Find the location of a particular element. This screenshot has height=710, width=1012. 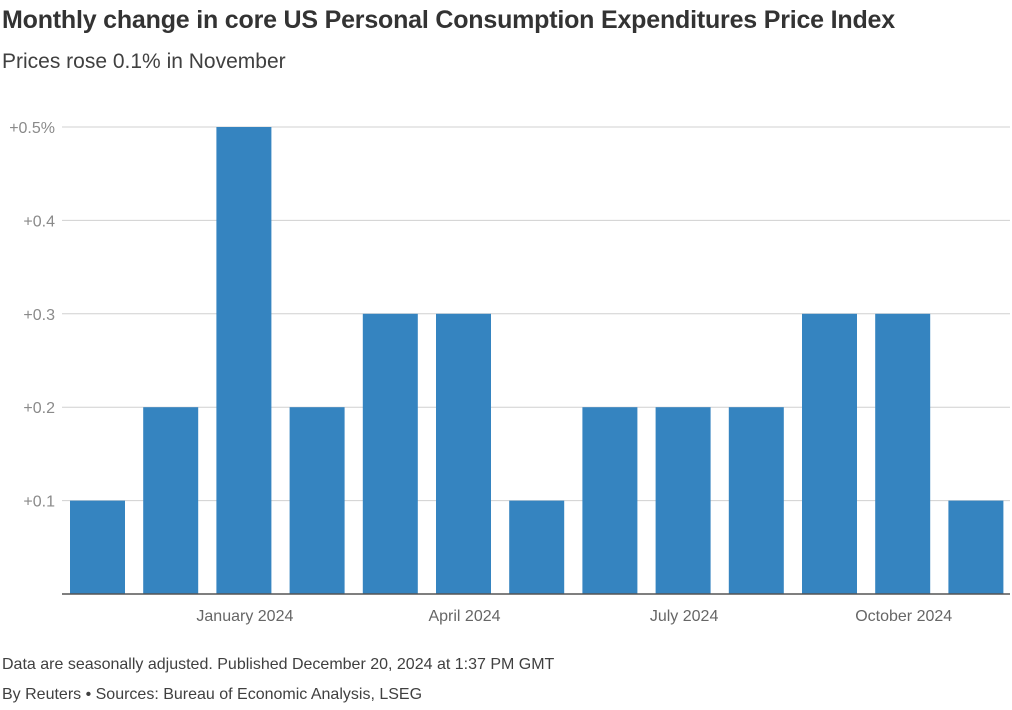

x-tick-label: January 2024 is located at coordinates (244, 616).